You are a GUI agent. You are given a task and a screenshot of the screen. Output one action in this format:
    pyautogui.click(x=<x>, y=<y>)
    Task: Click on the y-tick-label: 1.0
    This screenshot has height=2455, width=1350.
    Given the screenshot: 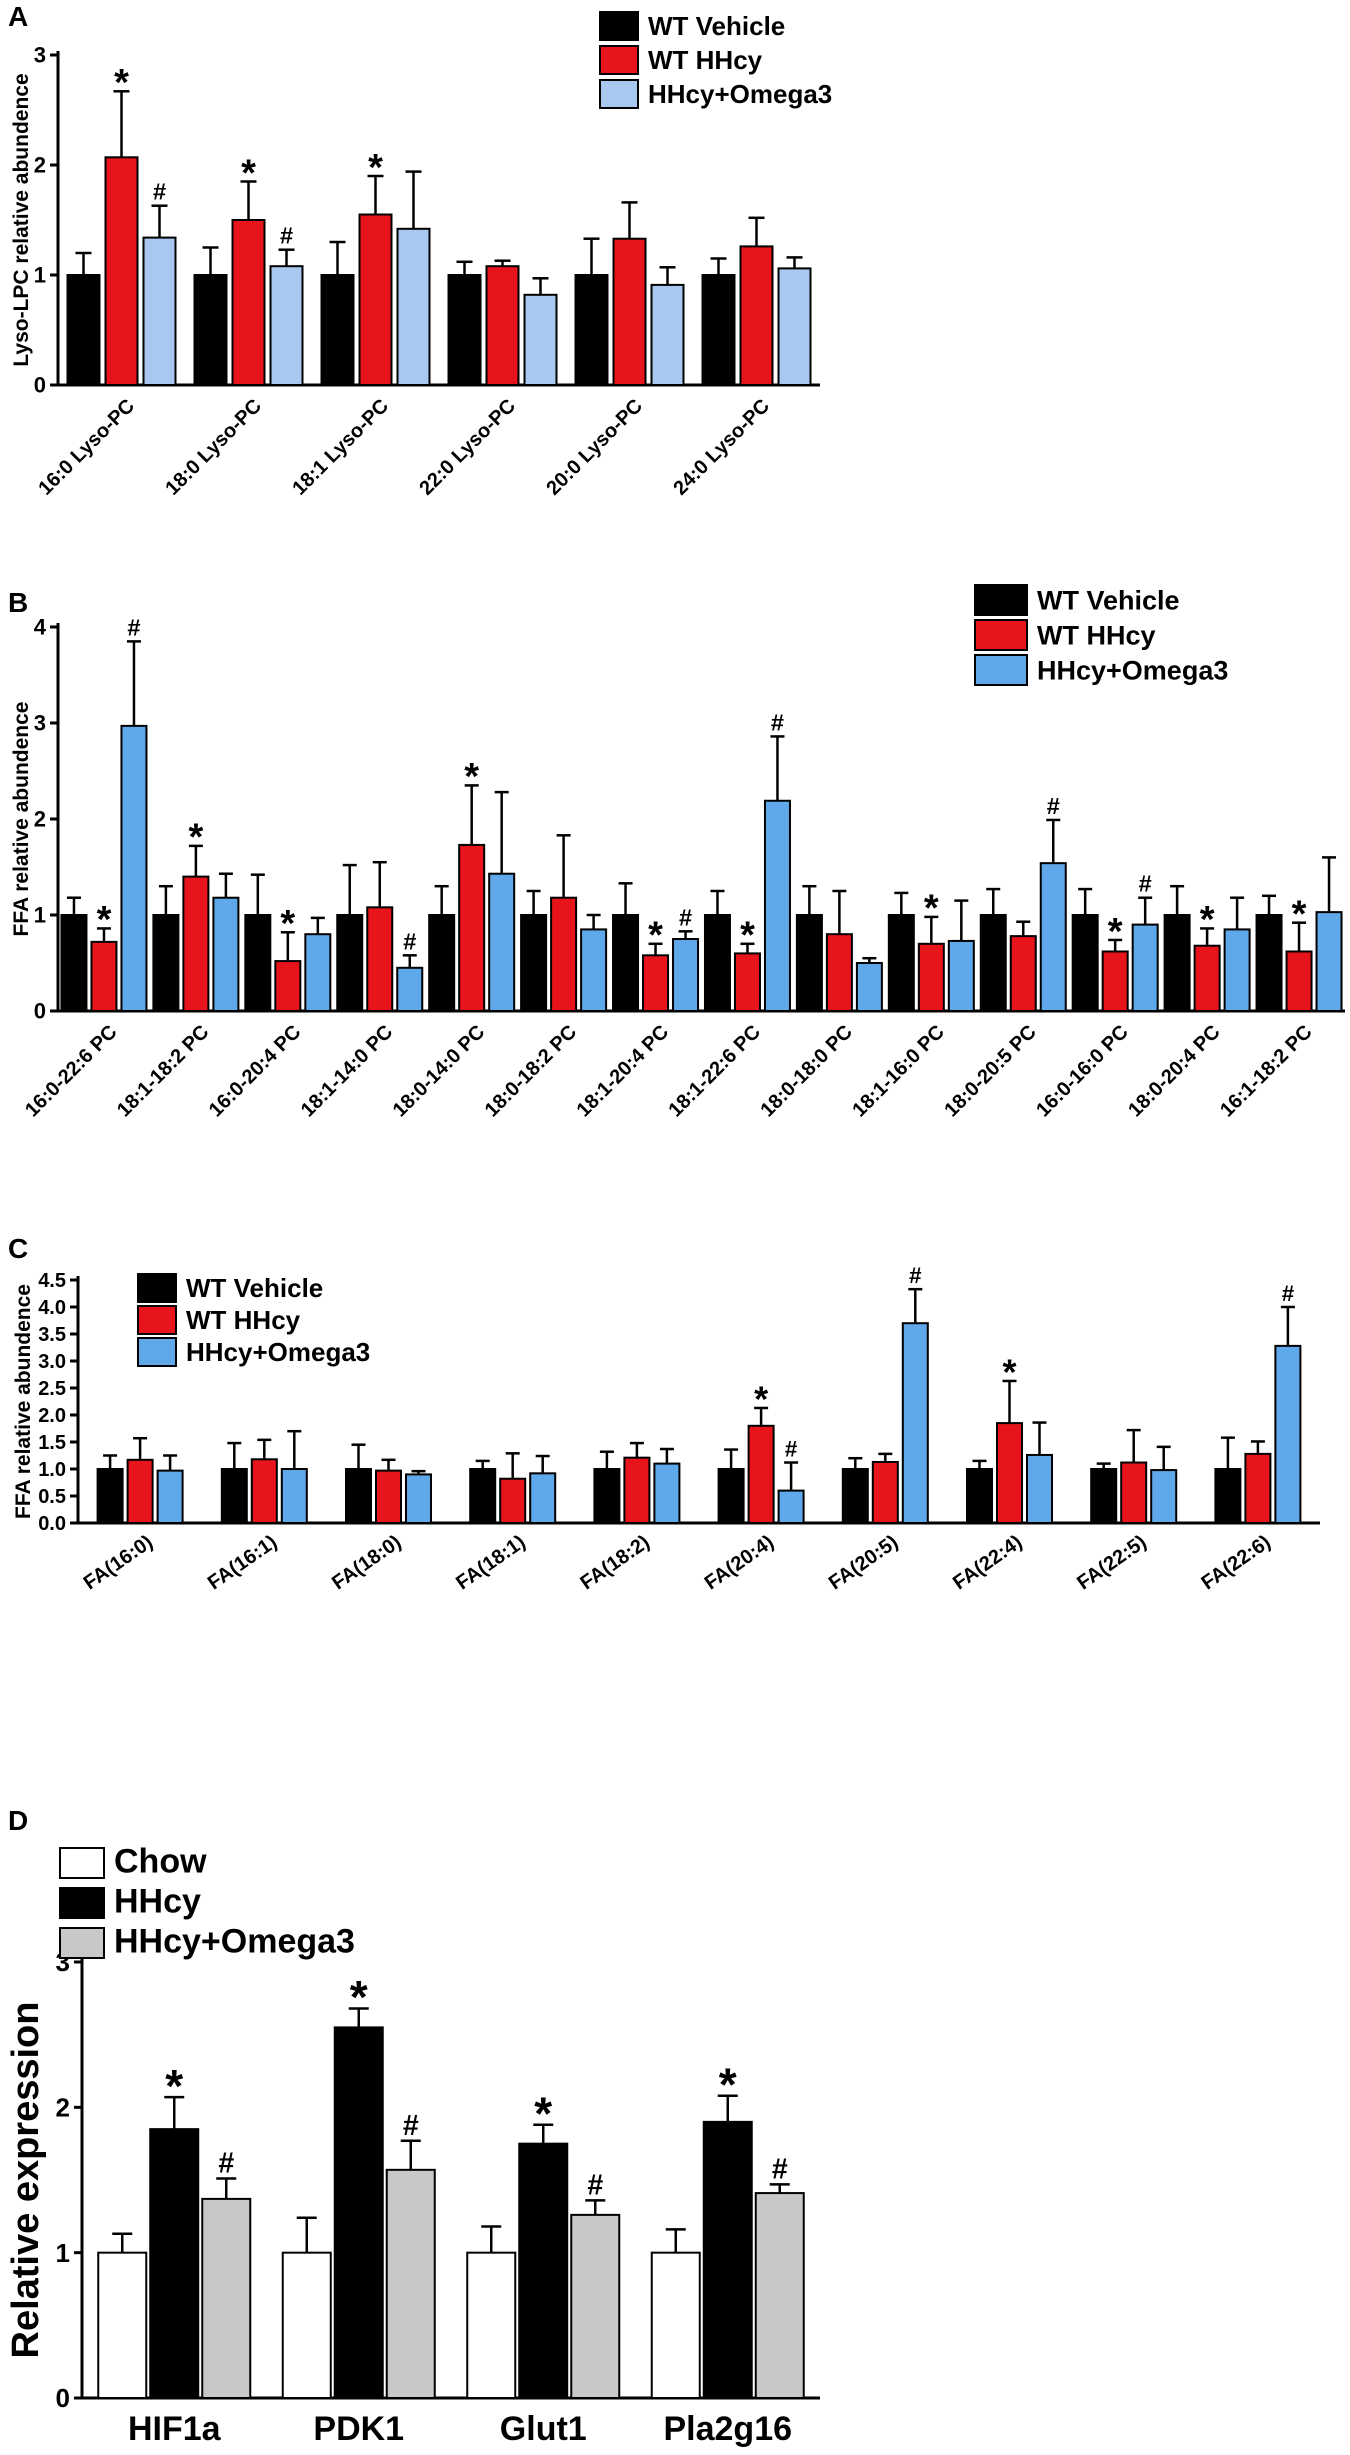 What is the action you would take?
    pyautogui.click(x=52, y=1470)
    